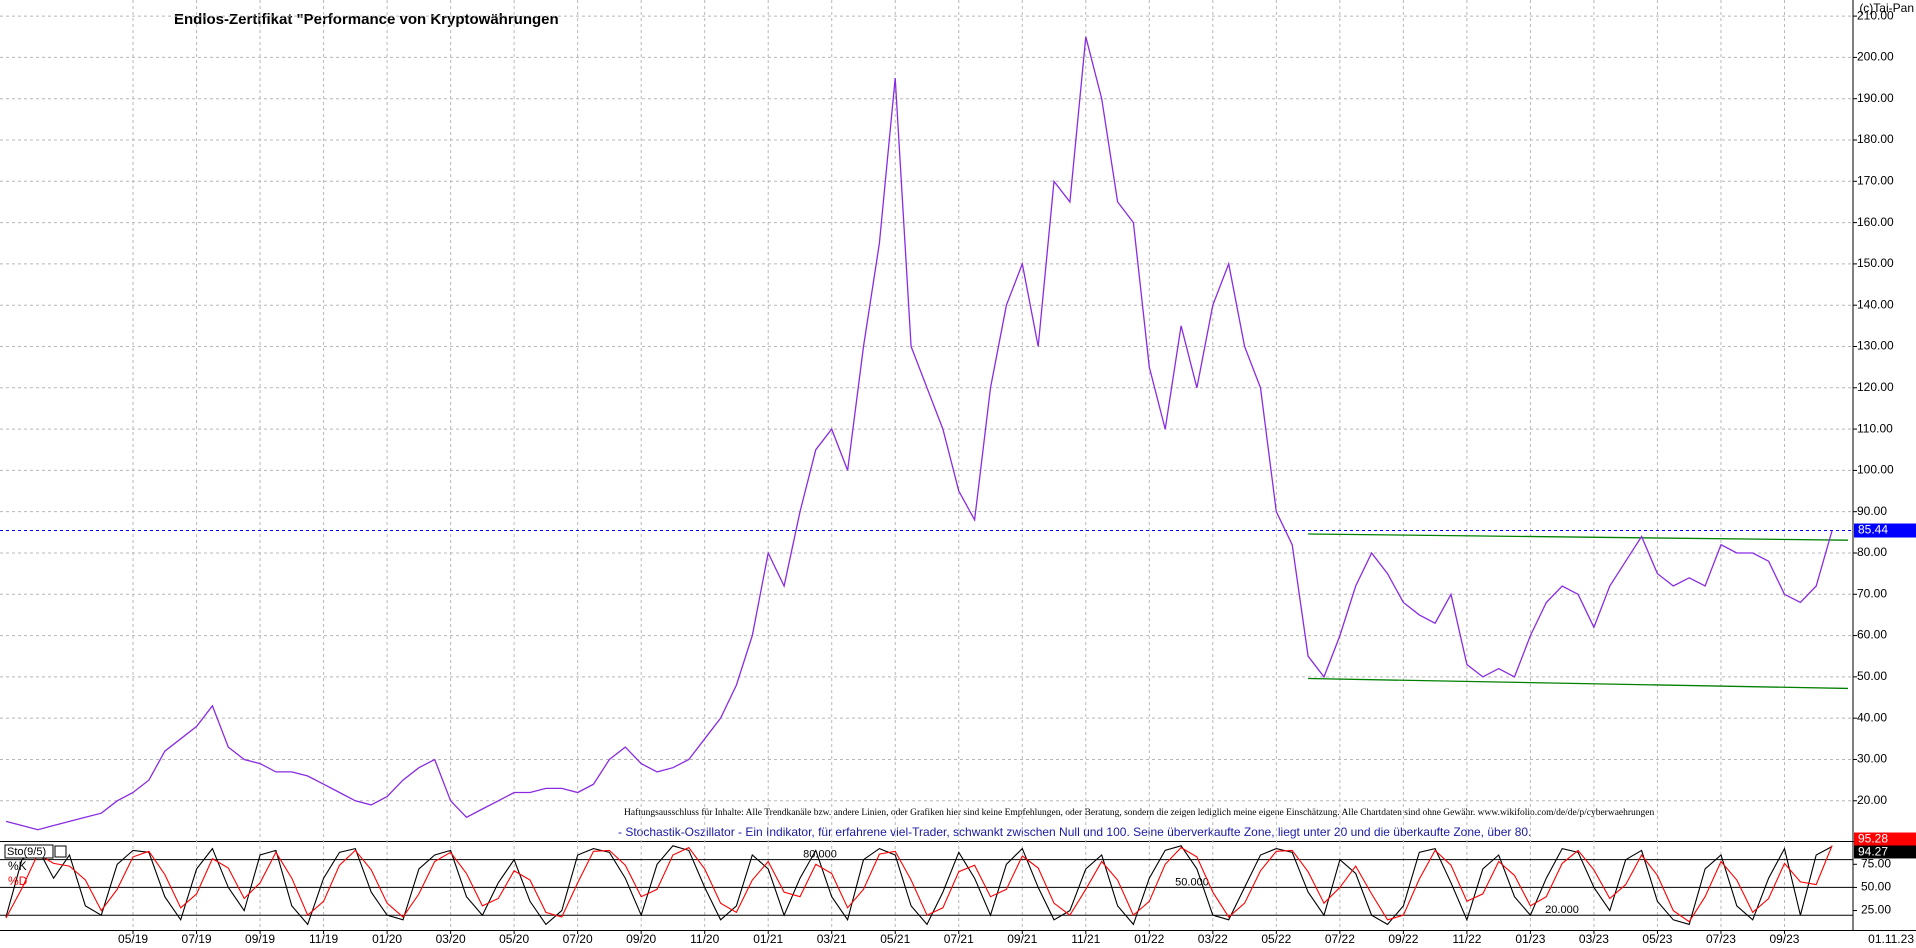 This screenshot has width=1916, height=948. I want to click on y-tick-label: 190.00, so click(1875, 98).